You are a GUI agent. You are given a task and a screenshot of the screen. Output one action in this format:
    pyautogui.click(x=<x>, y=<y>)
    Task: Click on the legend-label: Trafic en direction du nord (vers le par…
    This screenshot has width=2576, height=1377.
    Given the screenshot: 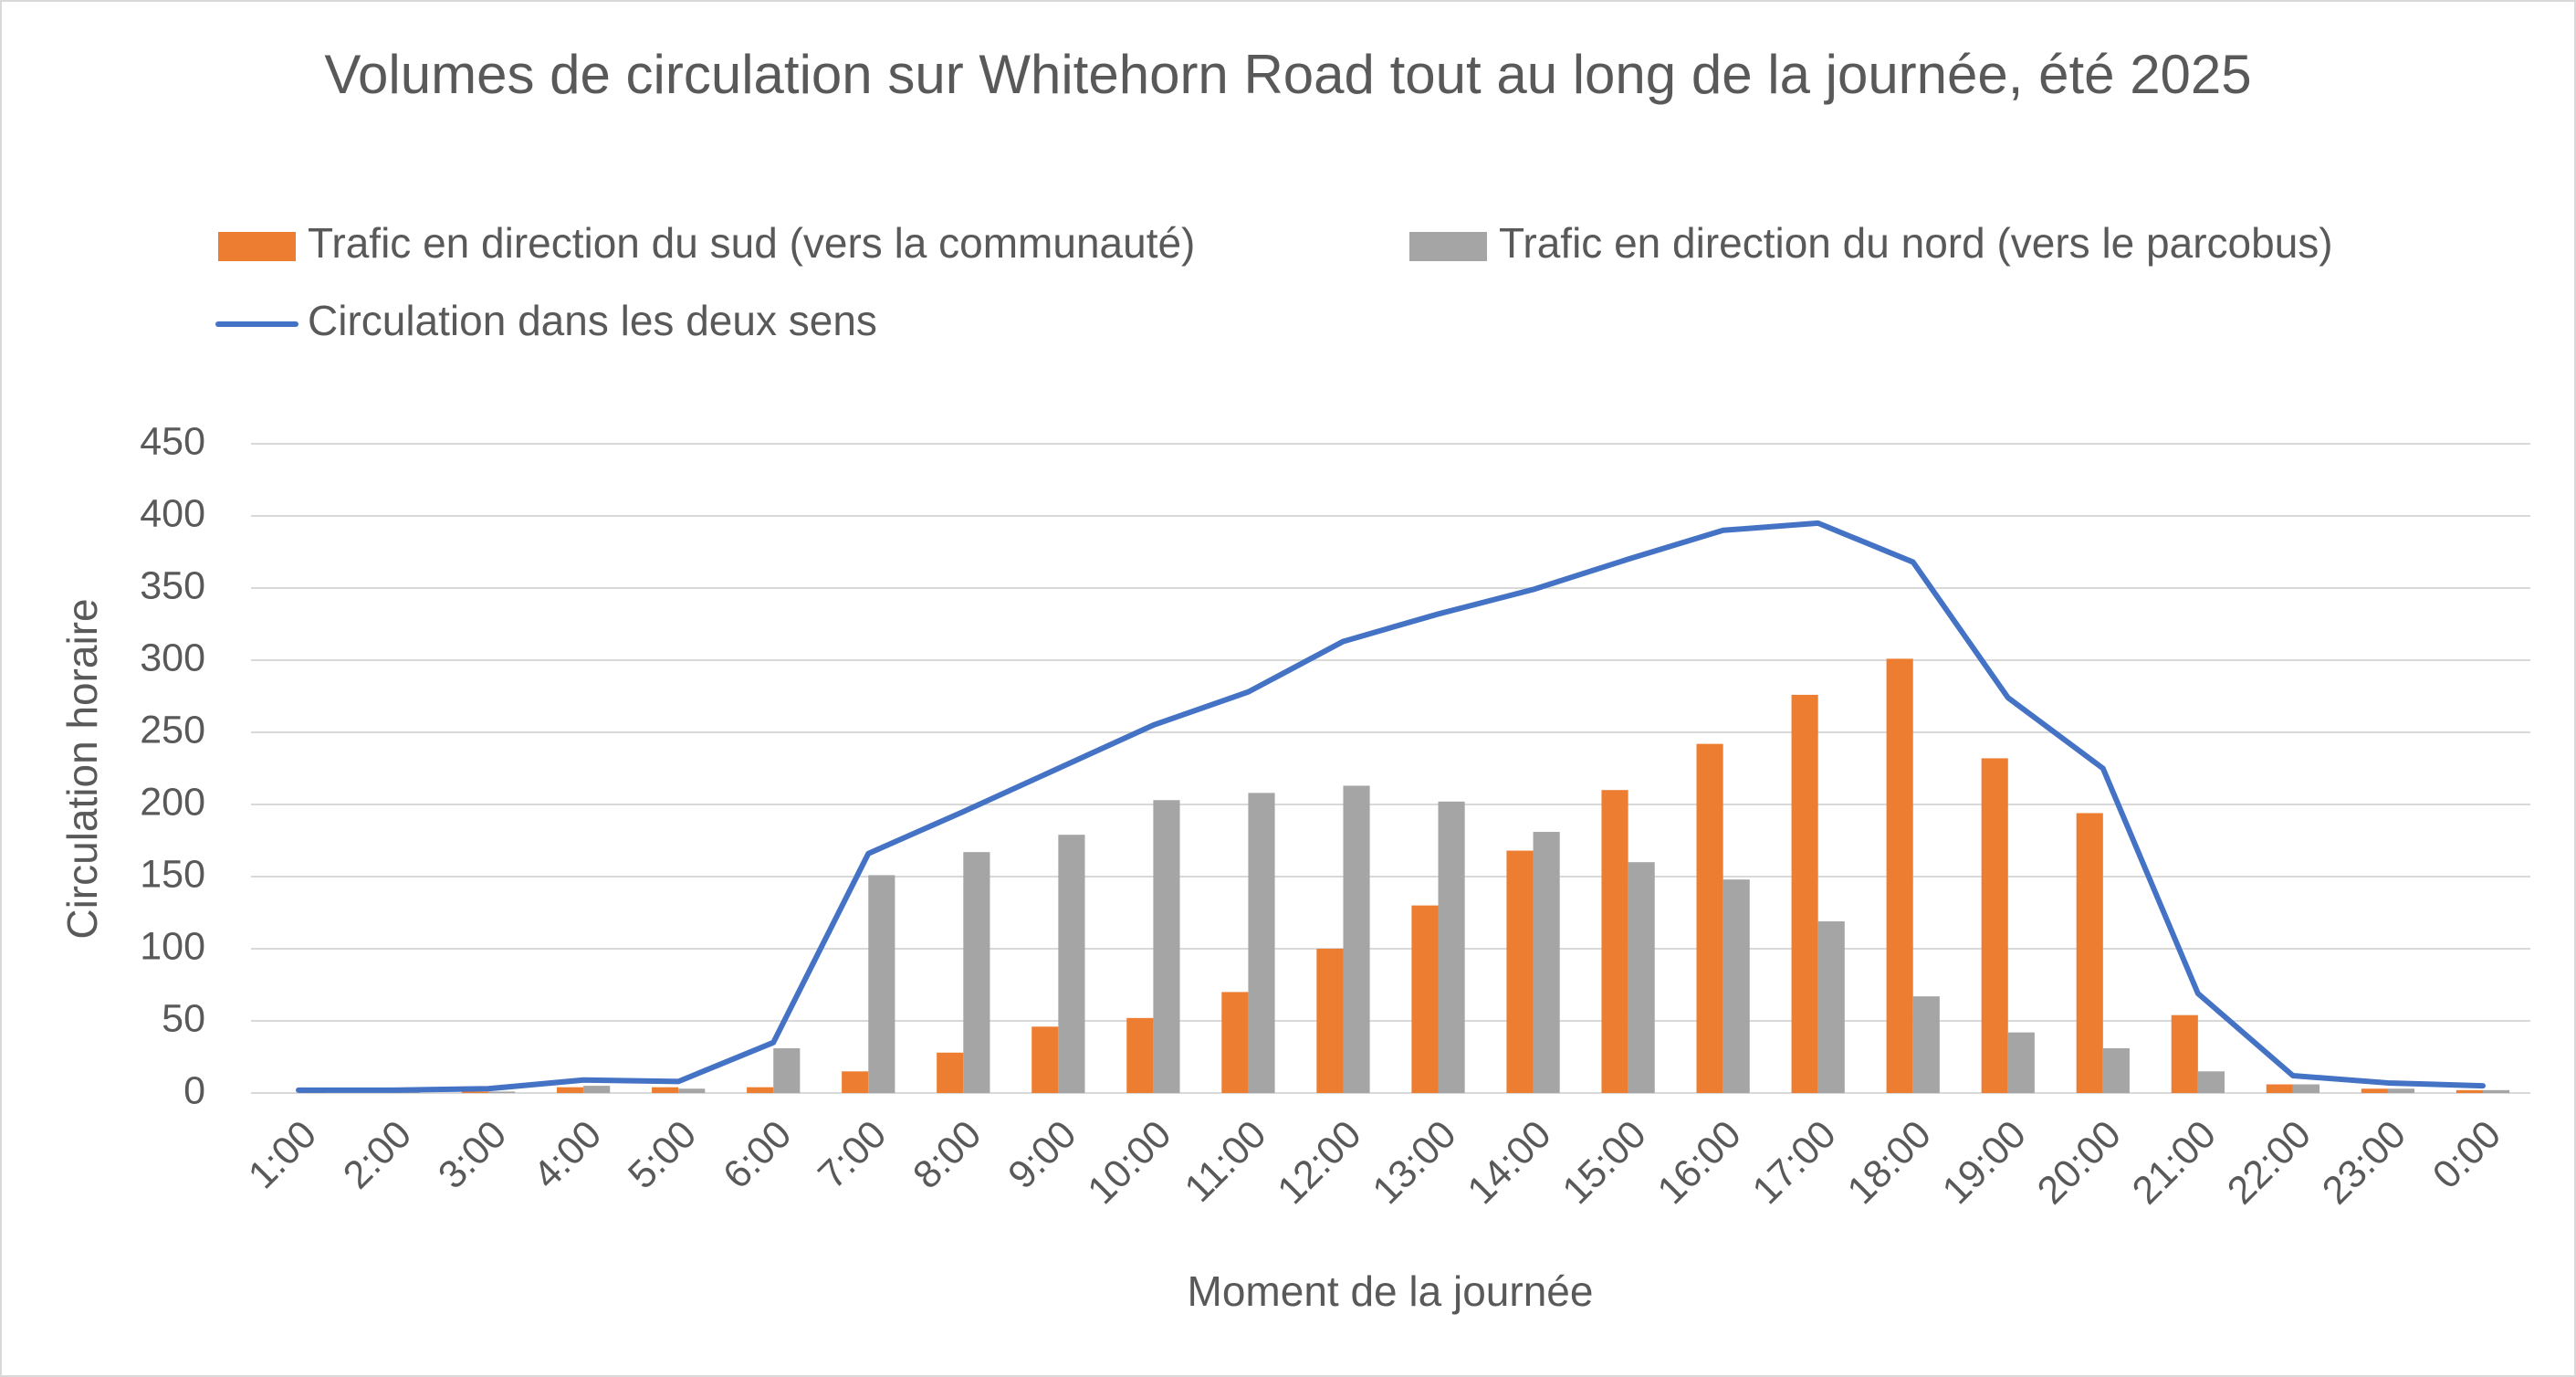 What is the action you would take?
    pyautogui.click(x=1916, y=243)
    